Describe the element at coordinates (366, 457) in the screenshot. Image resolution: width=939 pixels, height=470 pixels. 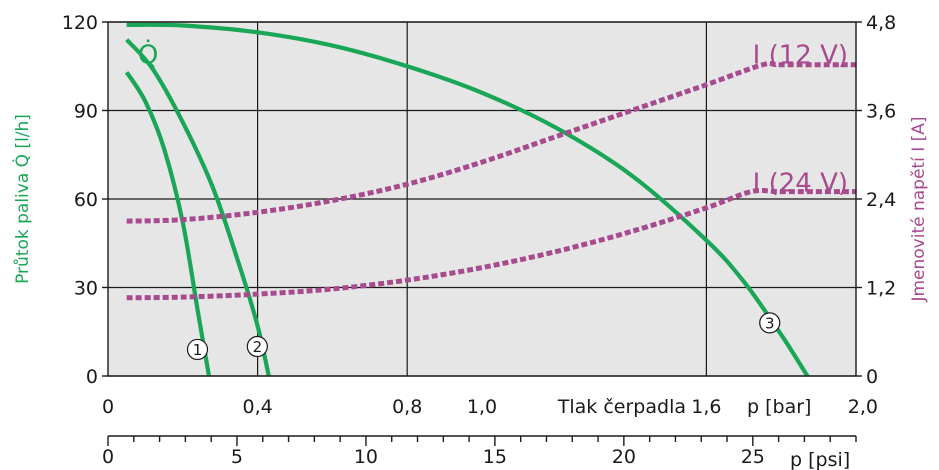
I see `x-psi-tick-label: 10` at that location.